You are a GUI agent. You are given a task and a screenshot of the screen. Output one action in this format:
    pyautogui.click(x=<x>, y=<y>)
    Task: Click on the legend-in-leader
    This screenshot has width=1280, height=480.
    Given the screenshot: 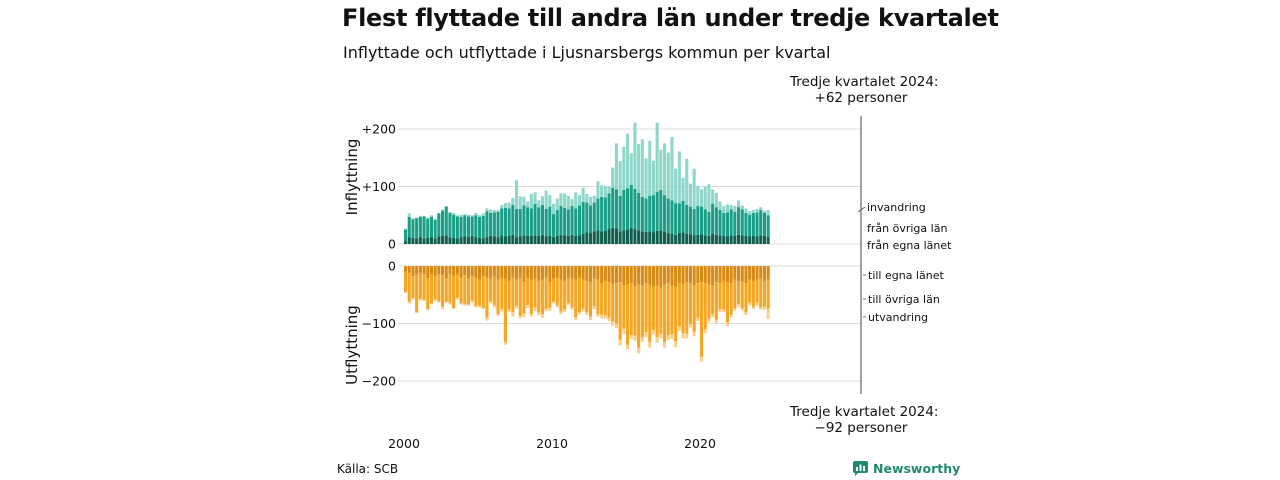 What is the action you would take?
    pyautogui.click(x=861, y=209)
    